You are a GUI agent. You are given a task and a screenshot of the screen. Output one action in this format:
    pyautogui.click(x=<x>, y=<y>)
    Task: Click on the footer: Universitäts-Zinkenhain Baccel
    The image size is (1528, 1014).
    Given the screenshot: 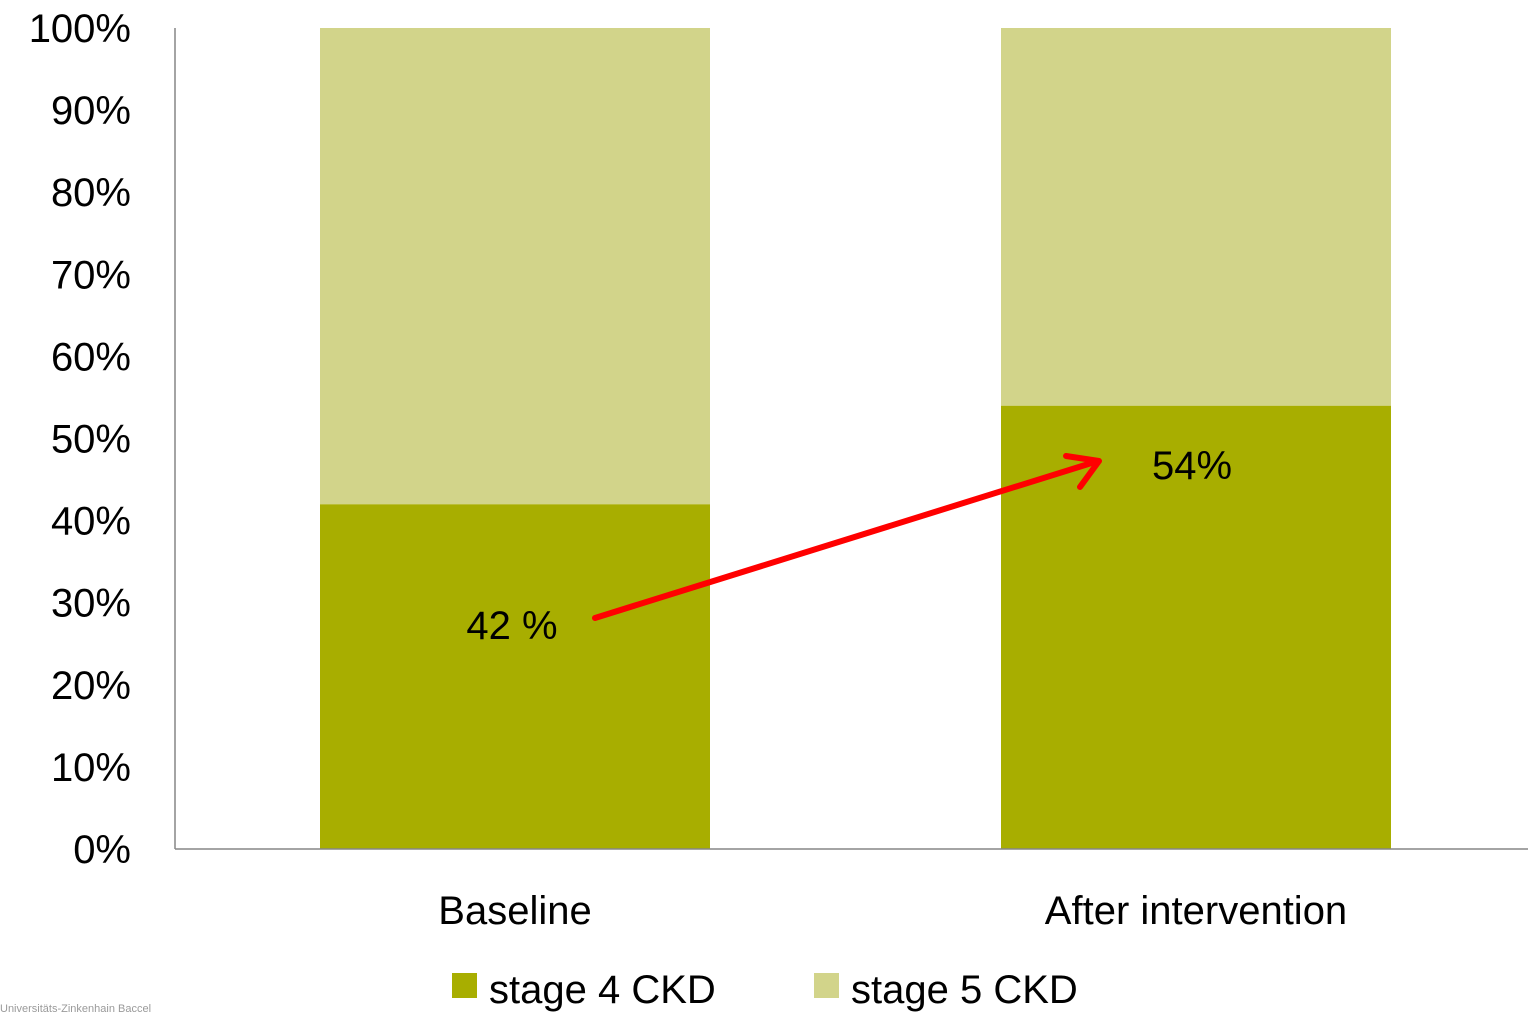 What is the action you would take?
    pyautogui.click(x=75, y=1008)
    